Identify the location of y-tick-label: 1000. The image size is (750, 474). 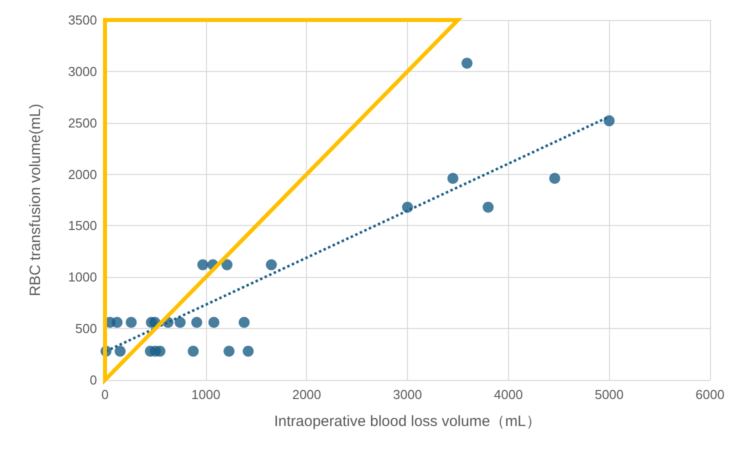
(82, 277).